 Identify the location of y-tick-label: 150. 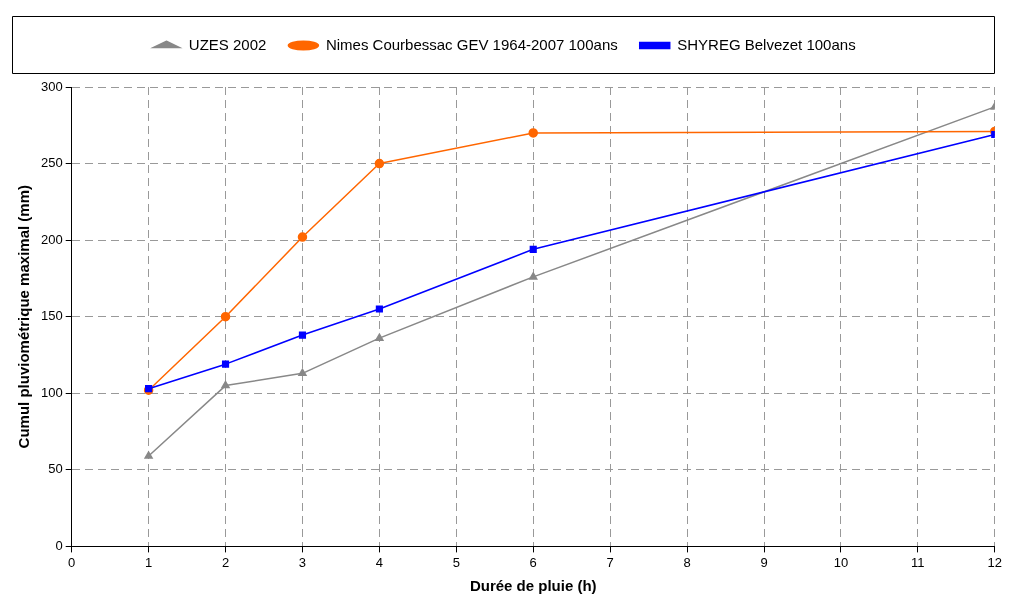
(51, 316).